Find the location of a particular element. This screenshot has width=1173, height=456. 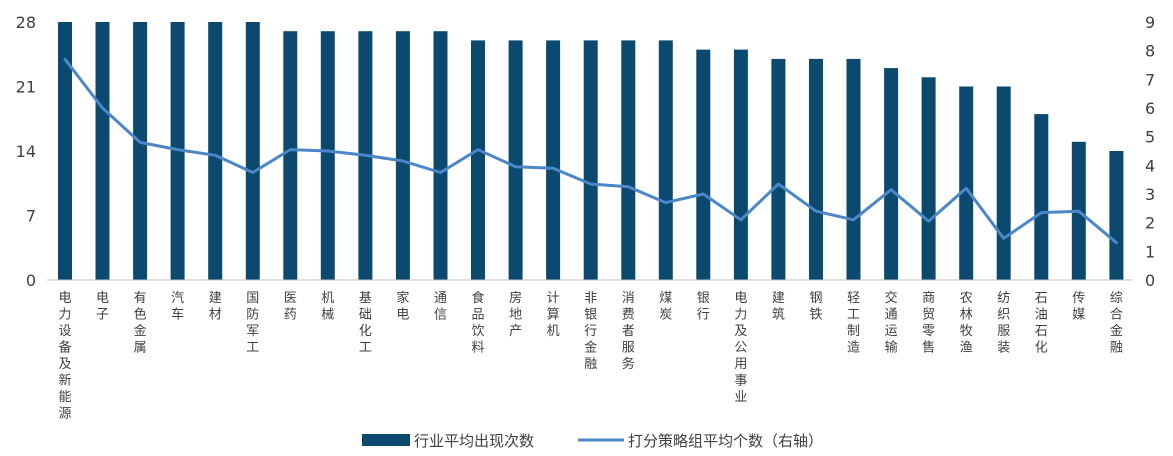

y-left-tick-label: 28 is located at coordinates (26, 22).